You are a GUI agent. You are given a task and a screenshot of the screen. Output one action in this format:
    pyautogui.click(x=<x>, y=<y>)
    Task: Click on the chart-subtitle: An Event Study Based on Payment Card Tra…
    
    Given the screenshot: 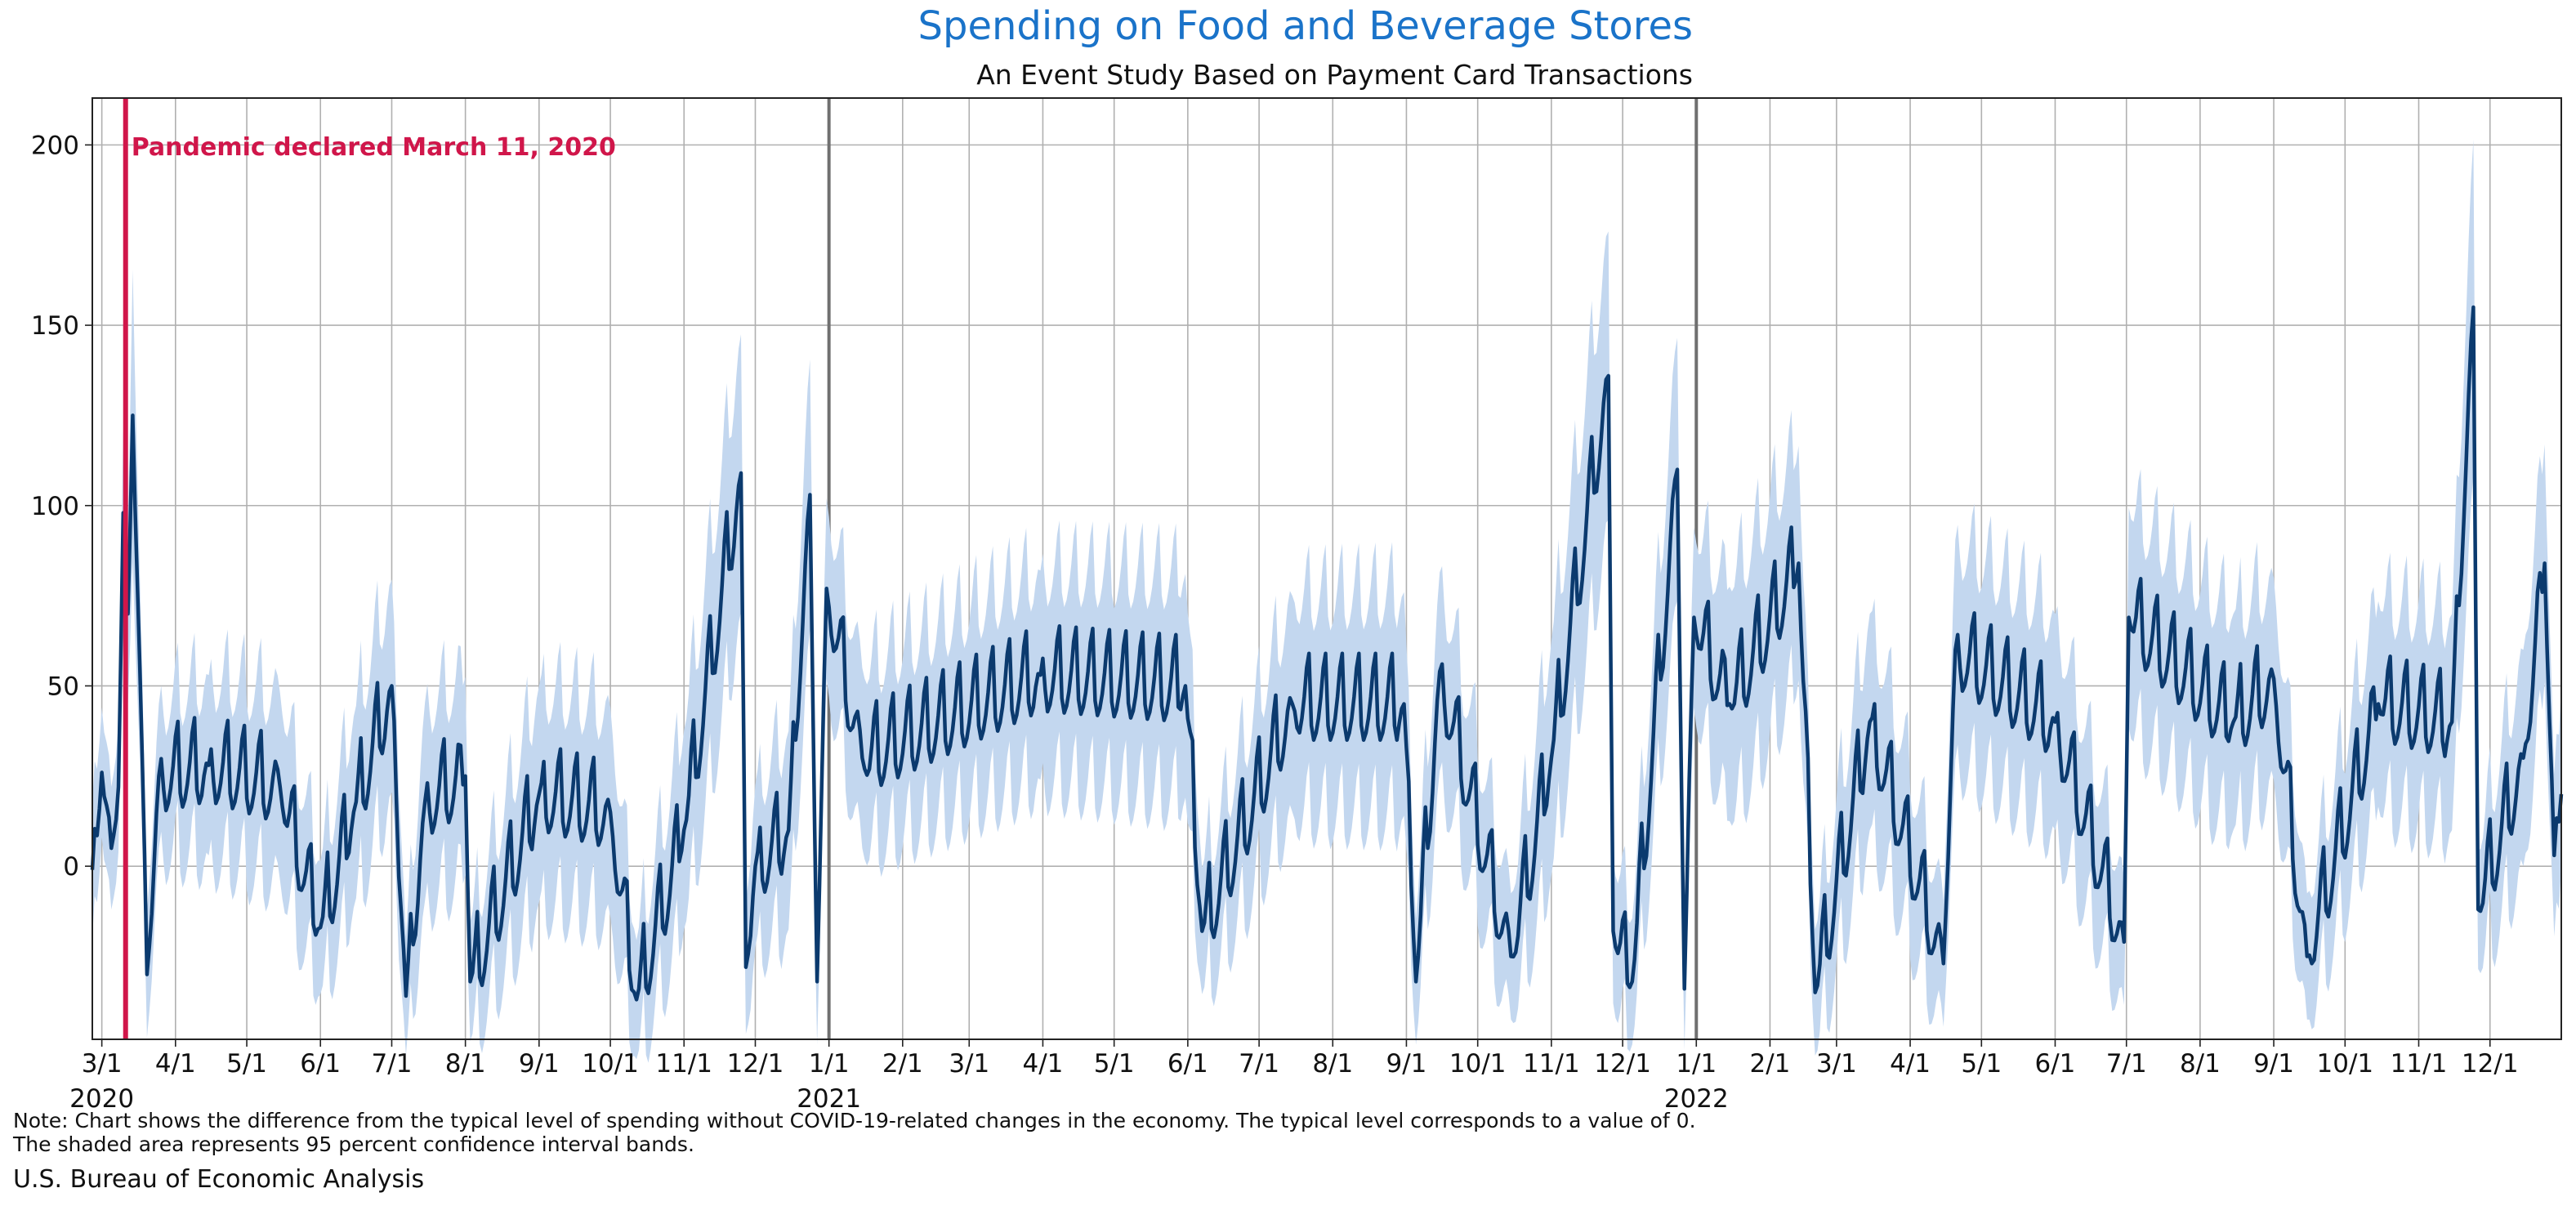 What is the action you would take?
    pyautogui.click(x=1335, y=75)
    